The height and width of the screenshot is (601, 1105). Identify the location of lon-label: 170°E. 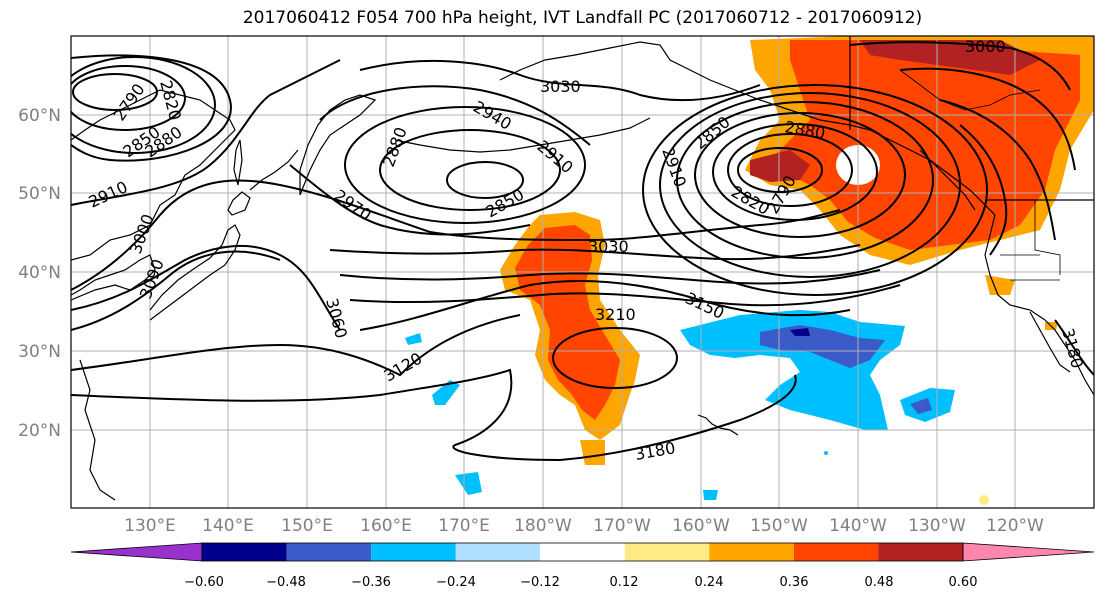
(464, 526).